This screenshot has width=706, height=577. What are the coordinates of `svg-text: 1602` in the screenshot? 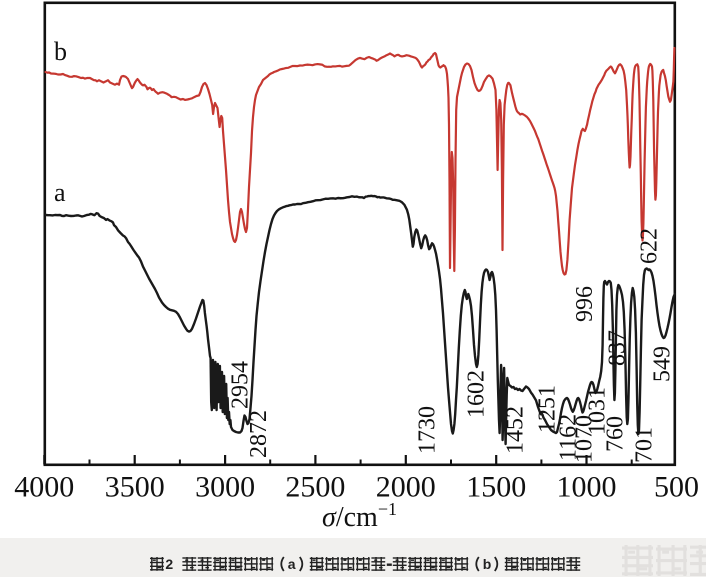 It's located at (477, 394).